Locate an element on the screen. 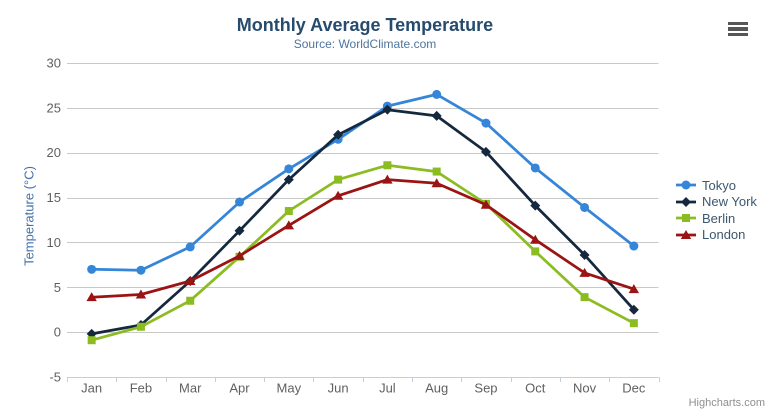 The width and height of the screenshot is (769, 416). y-axis-title: Temperature (°C) is located at coordinates (29, 216).